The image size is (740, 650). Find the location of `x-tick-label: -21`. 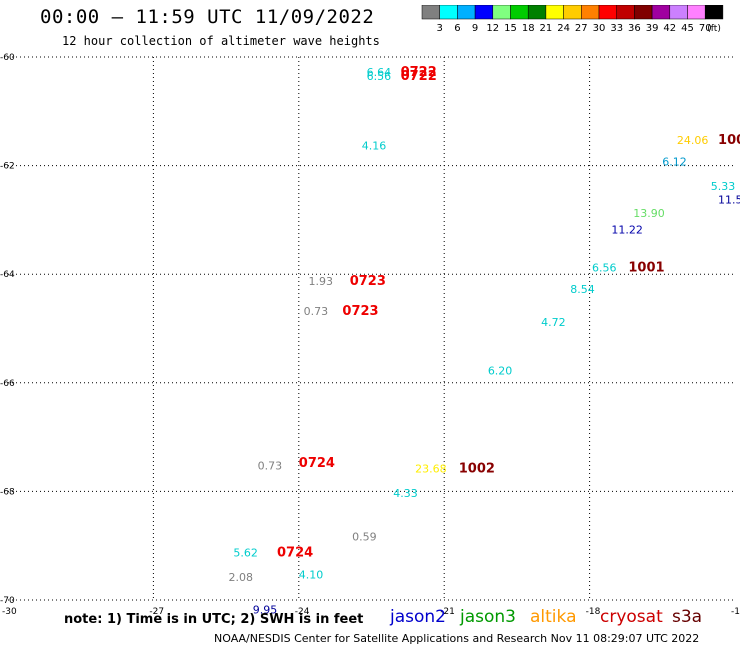

x-tick-label: -21 is located at coordinates (447, 612).